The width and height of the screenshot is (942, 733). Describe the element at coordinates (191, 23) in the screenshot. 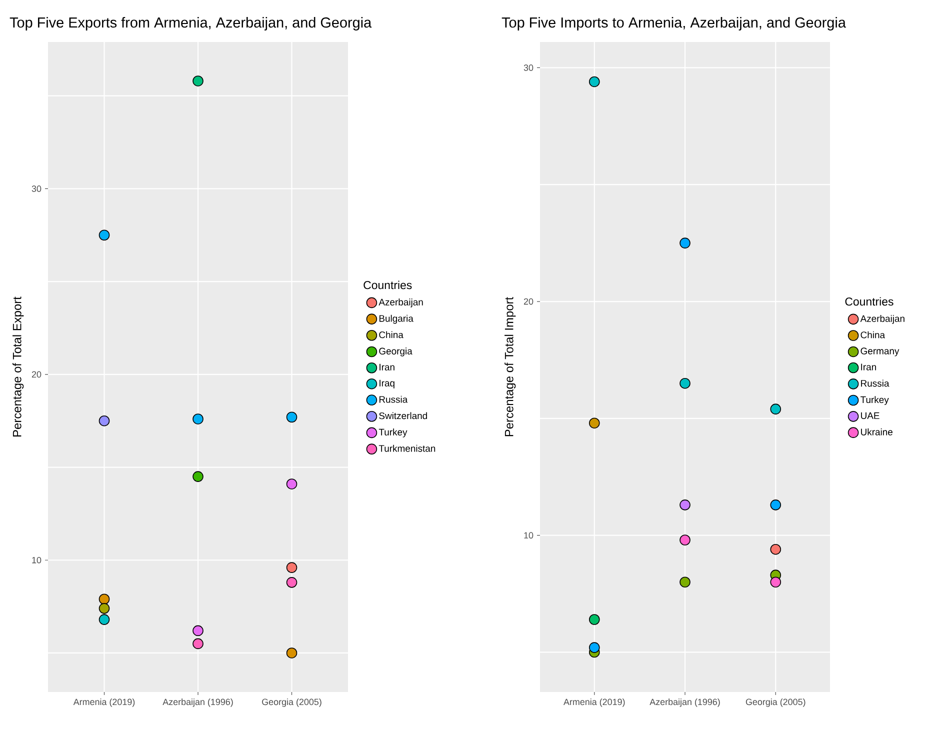

I see `chart-title: Top Five Exports from Armenia, Azerbaijan, and Georgia` at that location.